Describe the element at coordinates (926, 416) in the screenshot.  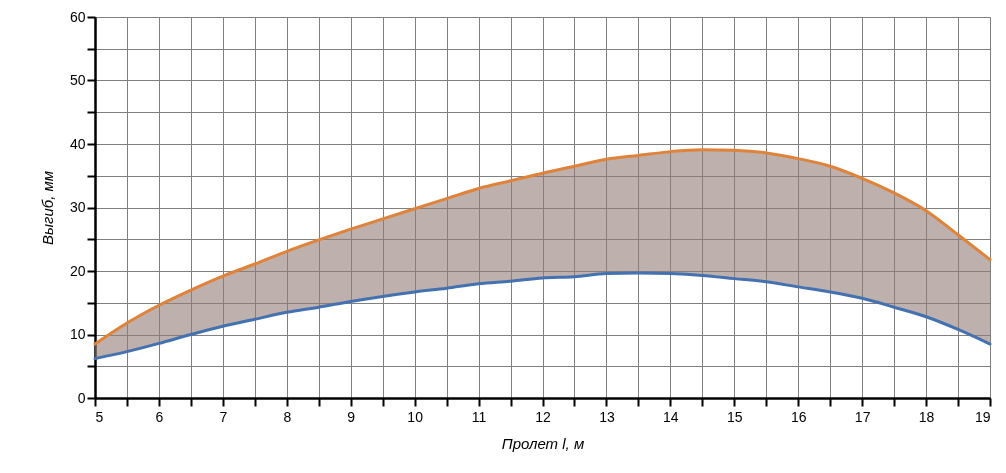
I see `x-tick-label: 18` at that location.